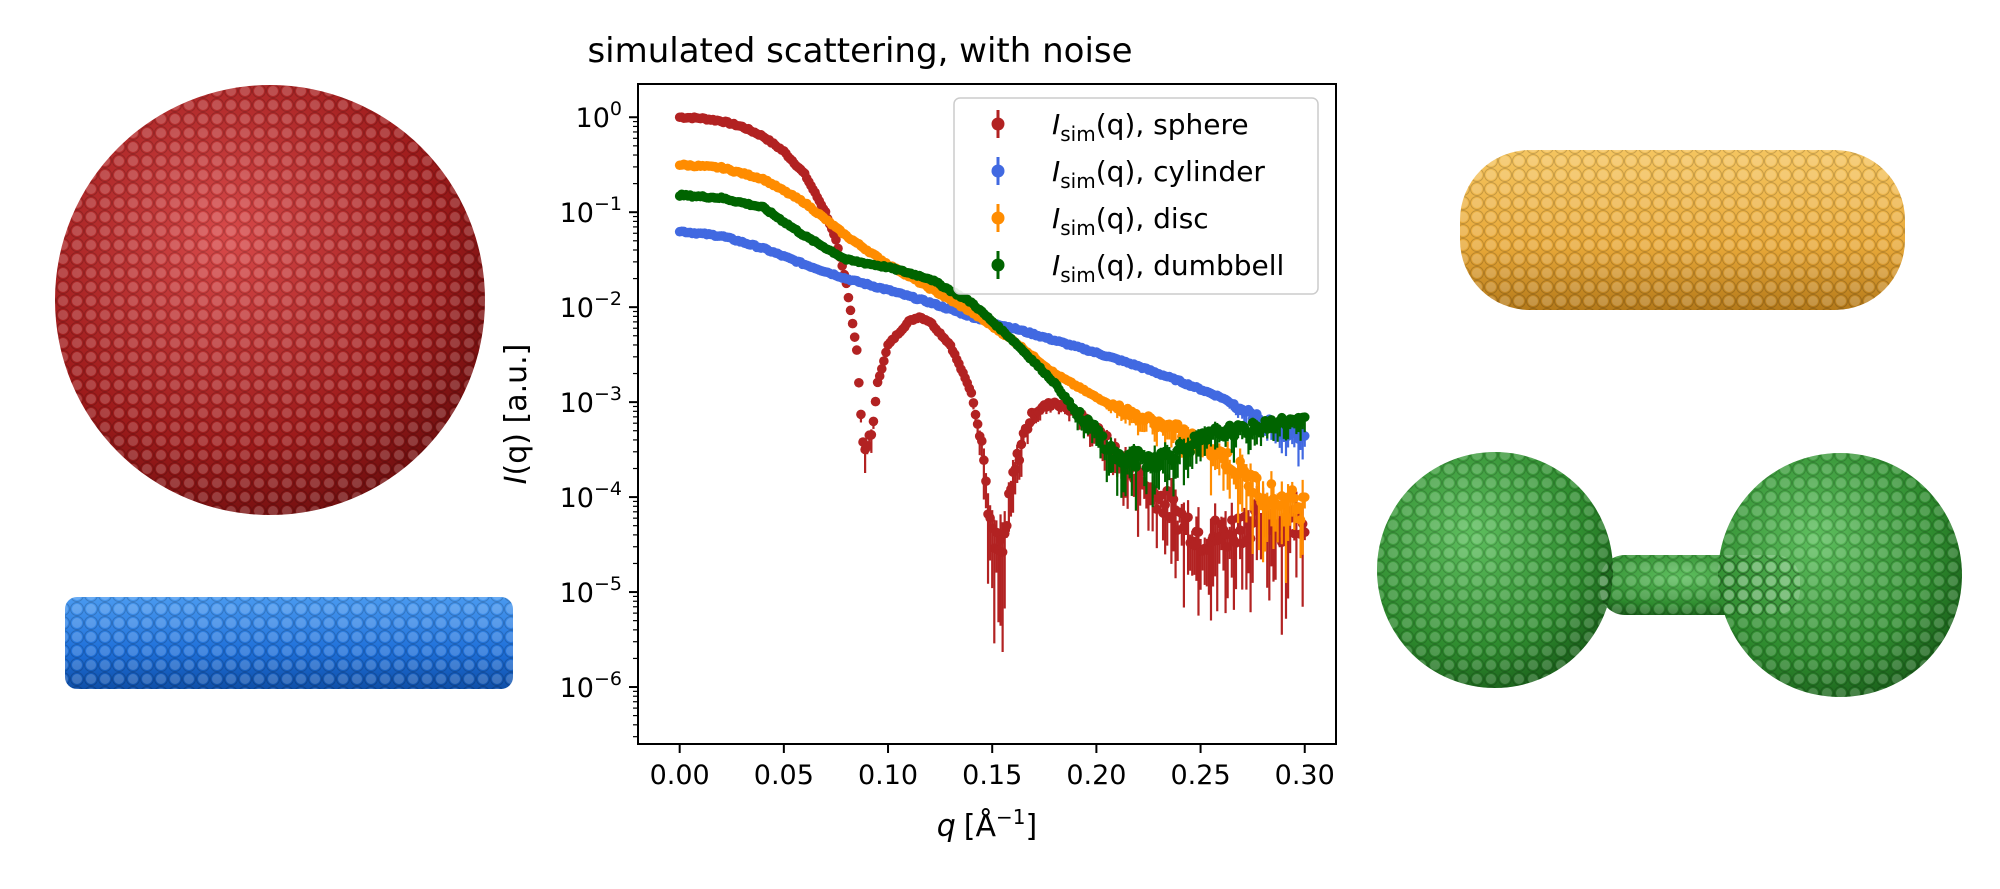 The image size is (2000, 889). Describe the element at coordinates (987, 824) in the screenshot. I see `x-axis-label: q [Å−1]` at that location.